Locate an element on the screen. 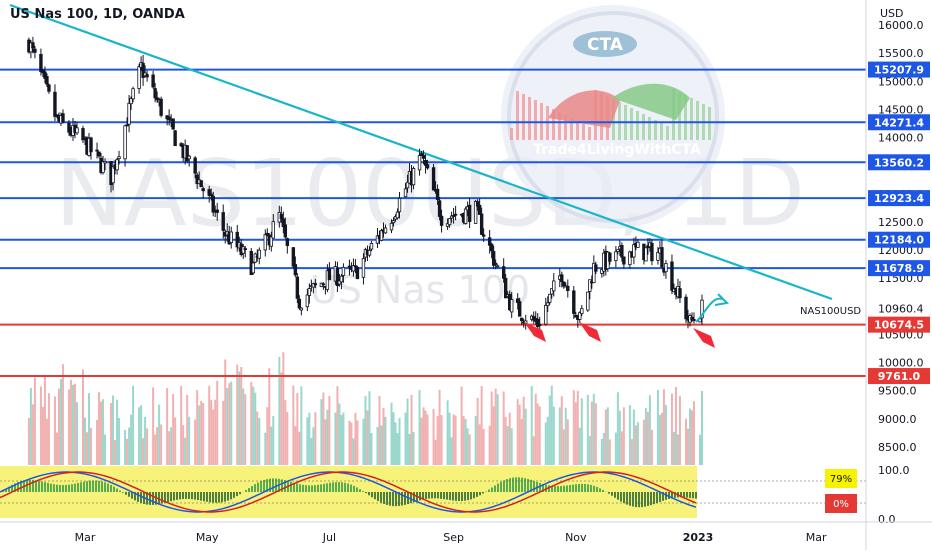  level-badge-label: 10674.5 is located at coordinates (899, 325).